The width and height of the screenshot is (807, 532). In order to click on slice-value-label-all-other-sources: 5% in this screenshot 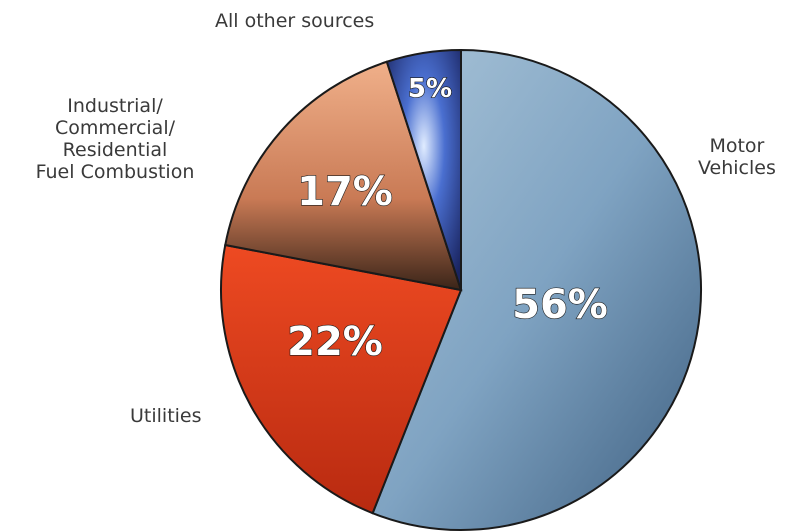, I will do `click(430, 89)`.